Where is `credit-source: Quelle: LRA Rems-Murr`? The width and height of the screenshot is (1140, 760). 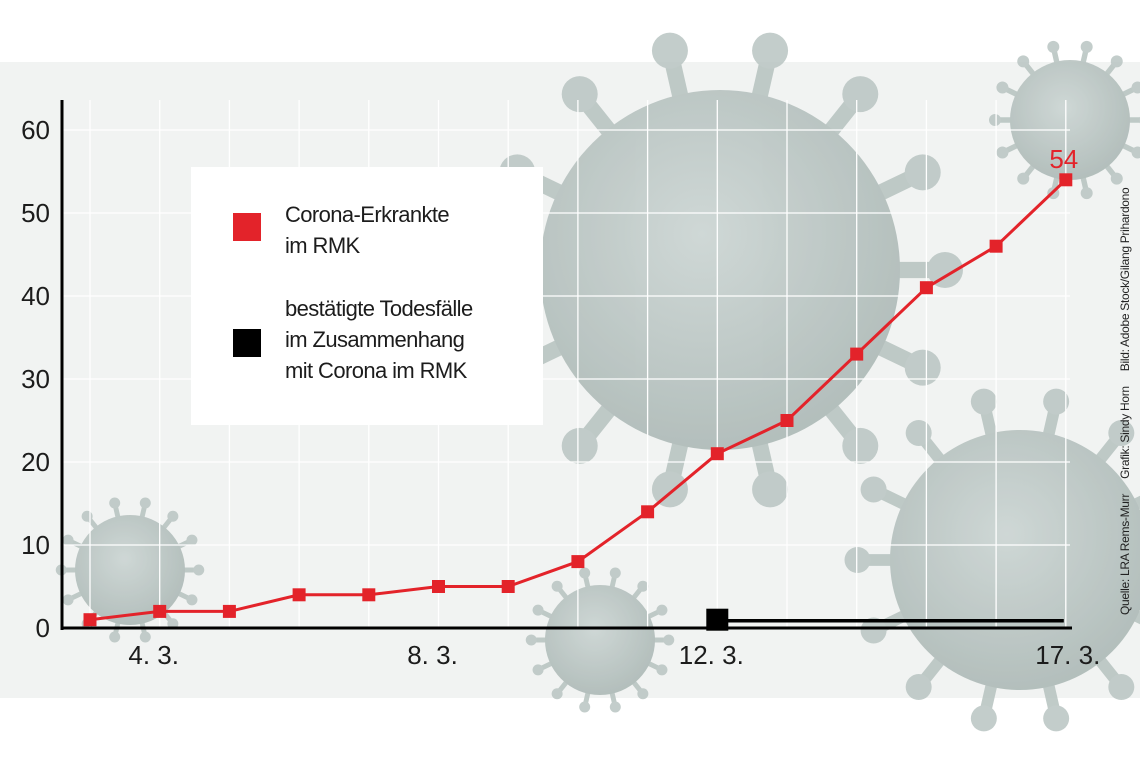
credit-source: Quelle: LRA Rems-Murr is located at coordinates (1125, 554).